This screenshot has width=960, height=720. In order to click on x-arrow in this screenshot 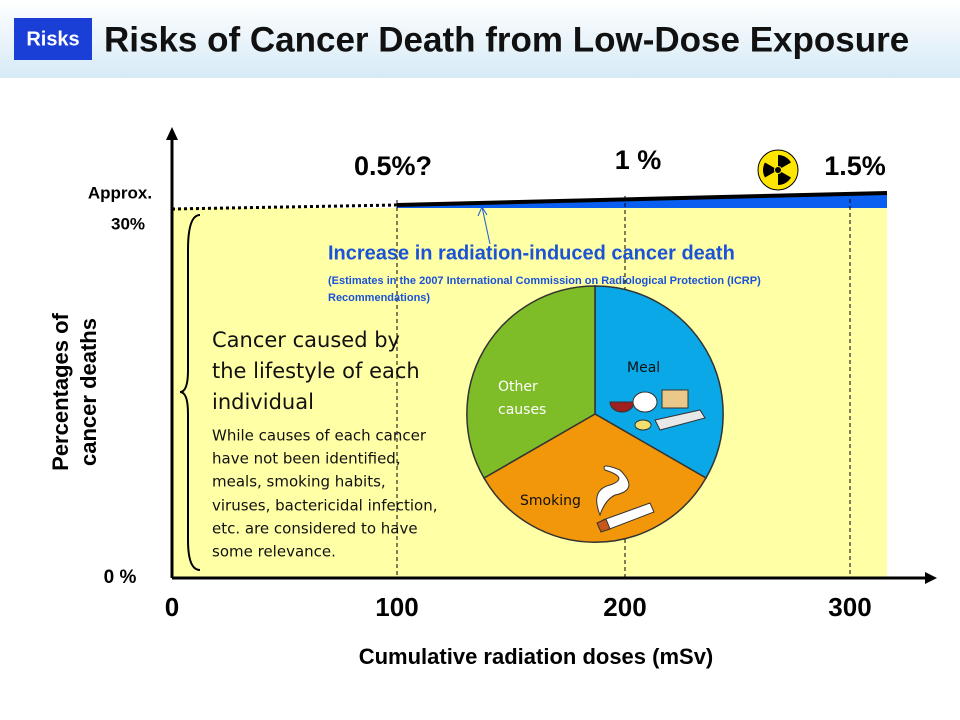, I will do `click(931, 578)`.